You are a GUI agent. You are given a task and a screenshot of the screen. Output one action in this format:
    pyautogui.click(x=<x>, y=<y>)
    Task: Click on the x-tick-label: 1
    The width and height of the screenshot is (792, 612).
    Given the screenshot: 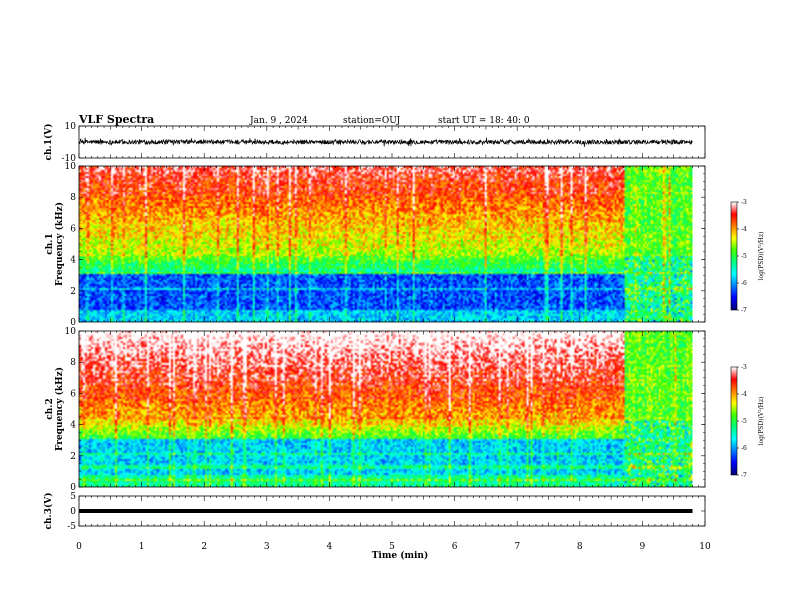 What is the action you would take?
    pyautogui.click(x=142, y=547)
    